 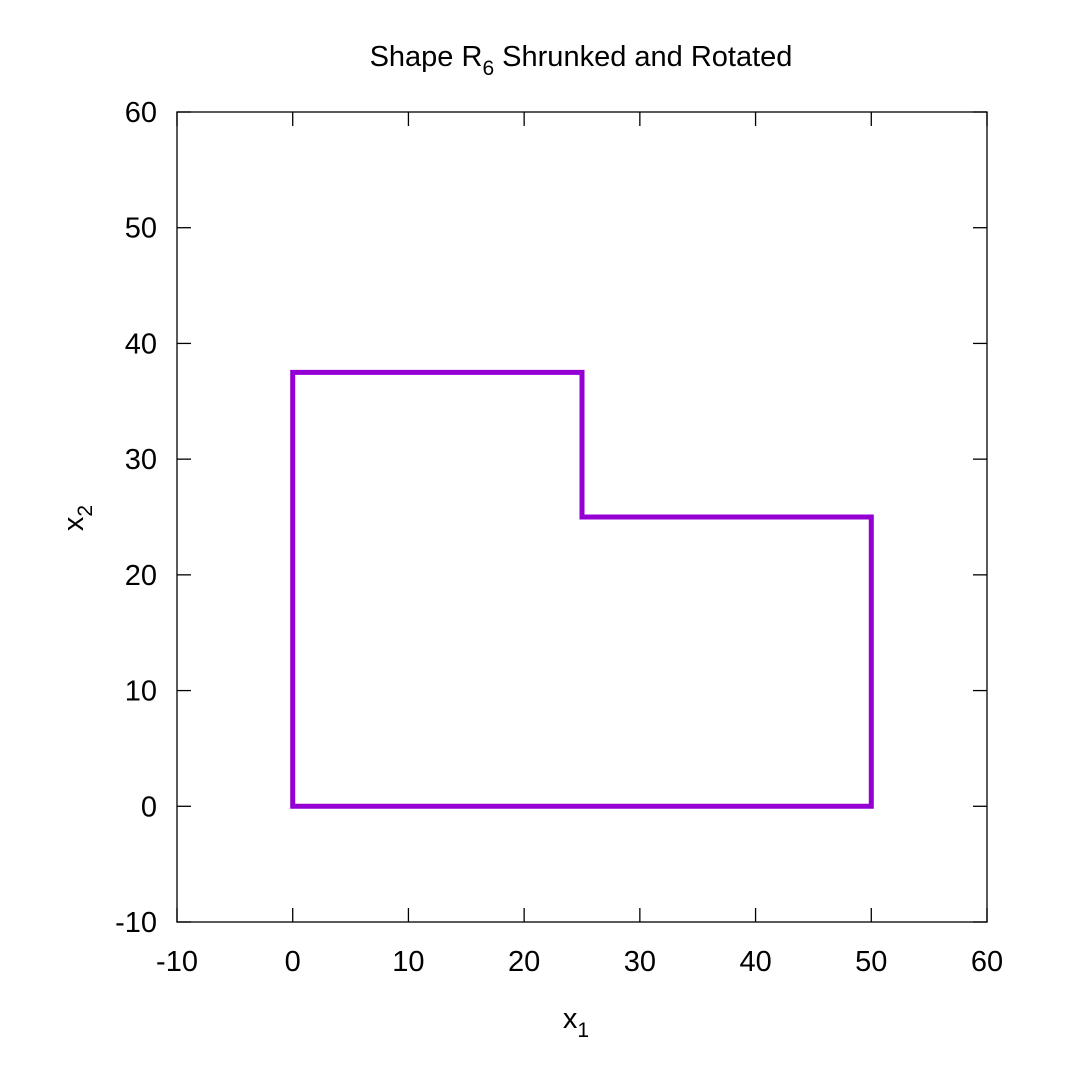 I want to click on y-tick-label: 60, so click(x=141, y=113).